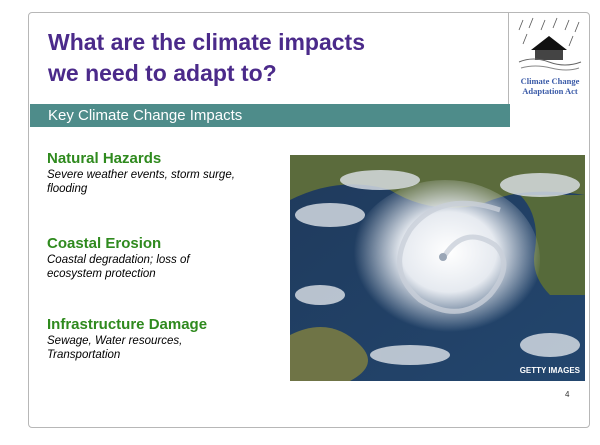 The image size is (600, 445). What do you see at coordinates (104, 243) in the screenshot?
I see `impact-heading: Coastal Erosion` at bounding box center [104, 243].